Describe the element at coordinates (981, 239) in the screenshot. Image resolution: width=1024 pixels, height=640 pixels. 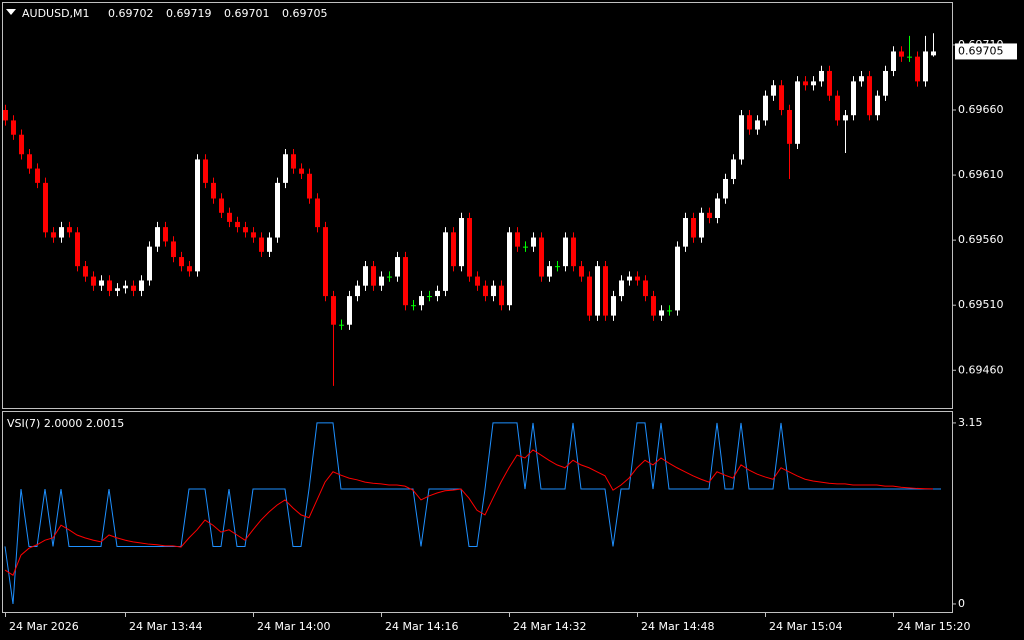
I see `y-tick-label: 0.69560` at that location.